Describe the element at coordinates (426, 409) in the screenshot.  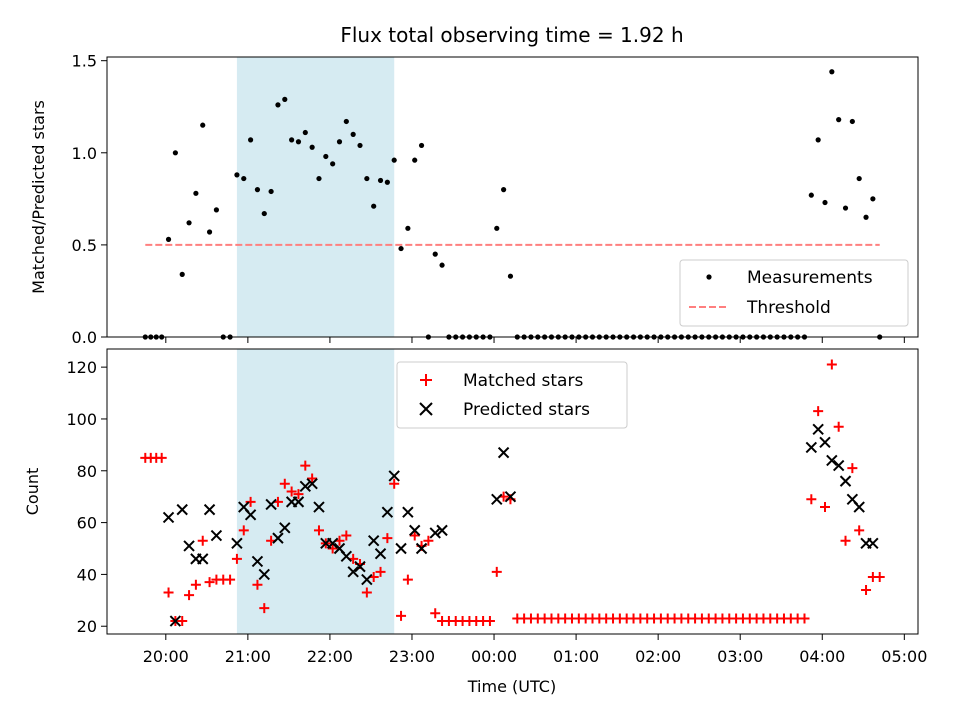
I see `legend-predicted-marker` at that location.